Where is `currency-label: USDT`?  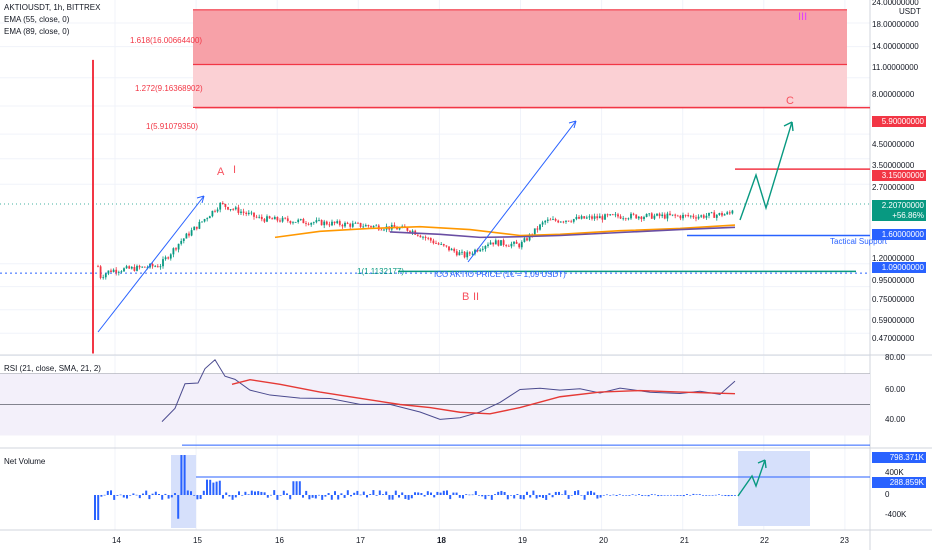 currency-label: USDT is located at coordinates (910, 11).